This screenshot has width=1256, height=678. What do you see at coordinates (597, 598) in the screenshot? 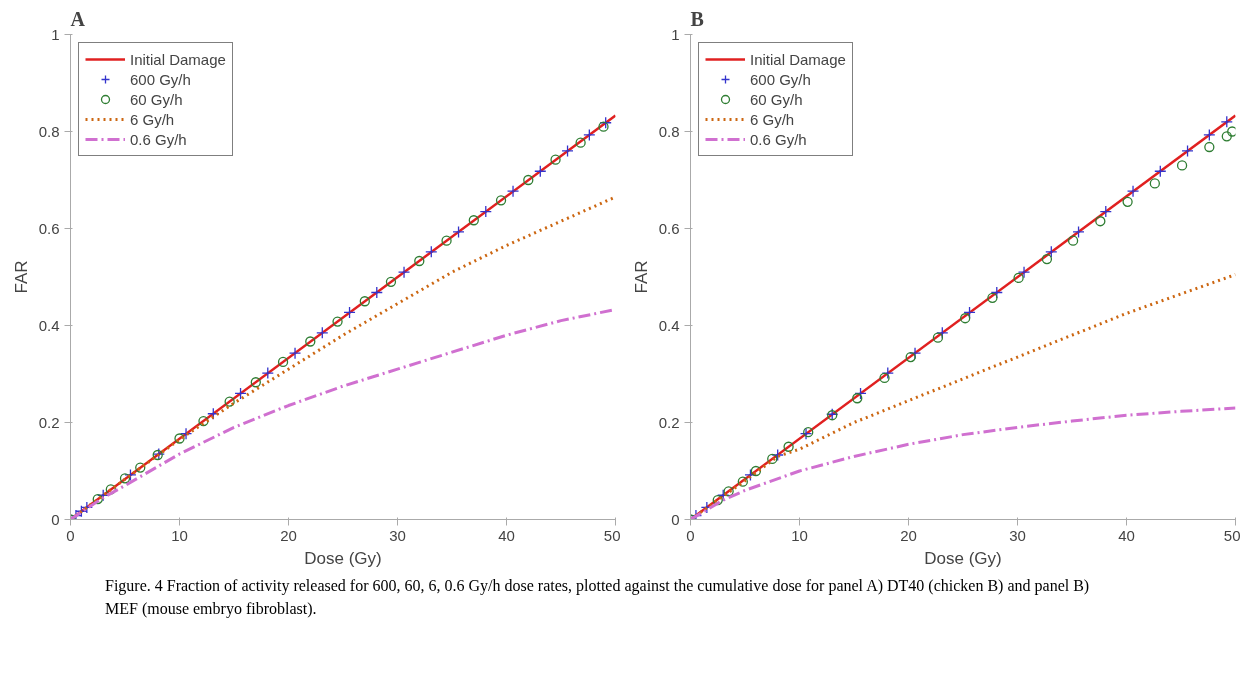
I see `text: Figure. 4 Fraction of activity released for 600, 60, 6, 0.6 Gy/h dose rates, plotted against the cumulative dose for panel A) DT40 (chicken B) and panel B) MEF (mouse embryo fibroblast).` at bounding box center [597, 598].